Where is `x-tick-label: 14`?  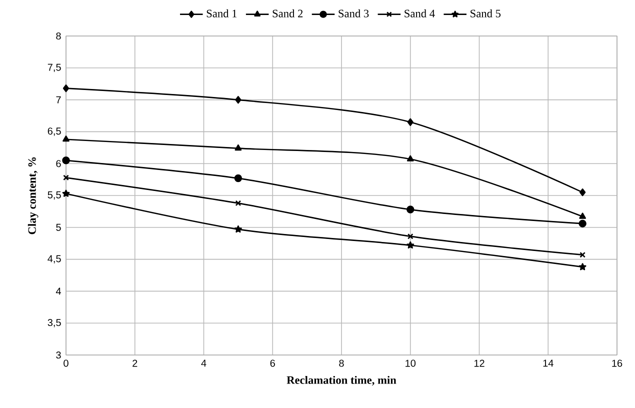 x-tick-label: 14 is located at coordinates (548, 363).